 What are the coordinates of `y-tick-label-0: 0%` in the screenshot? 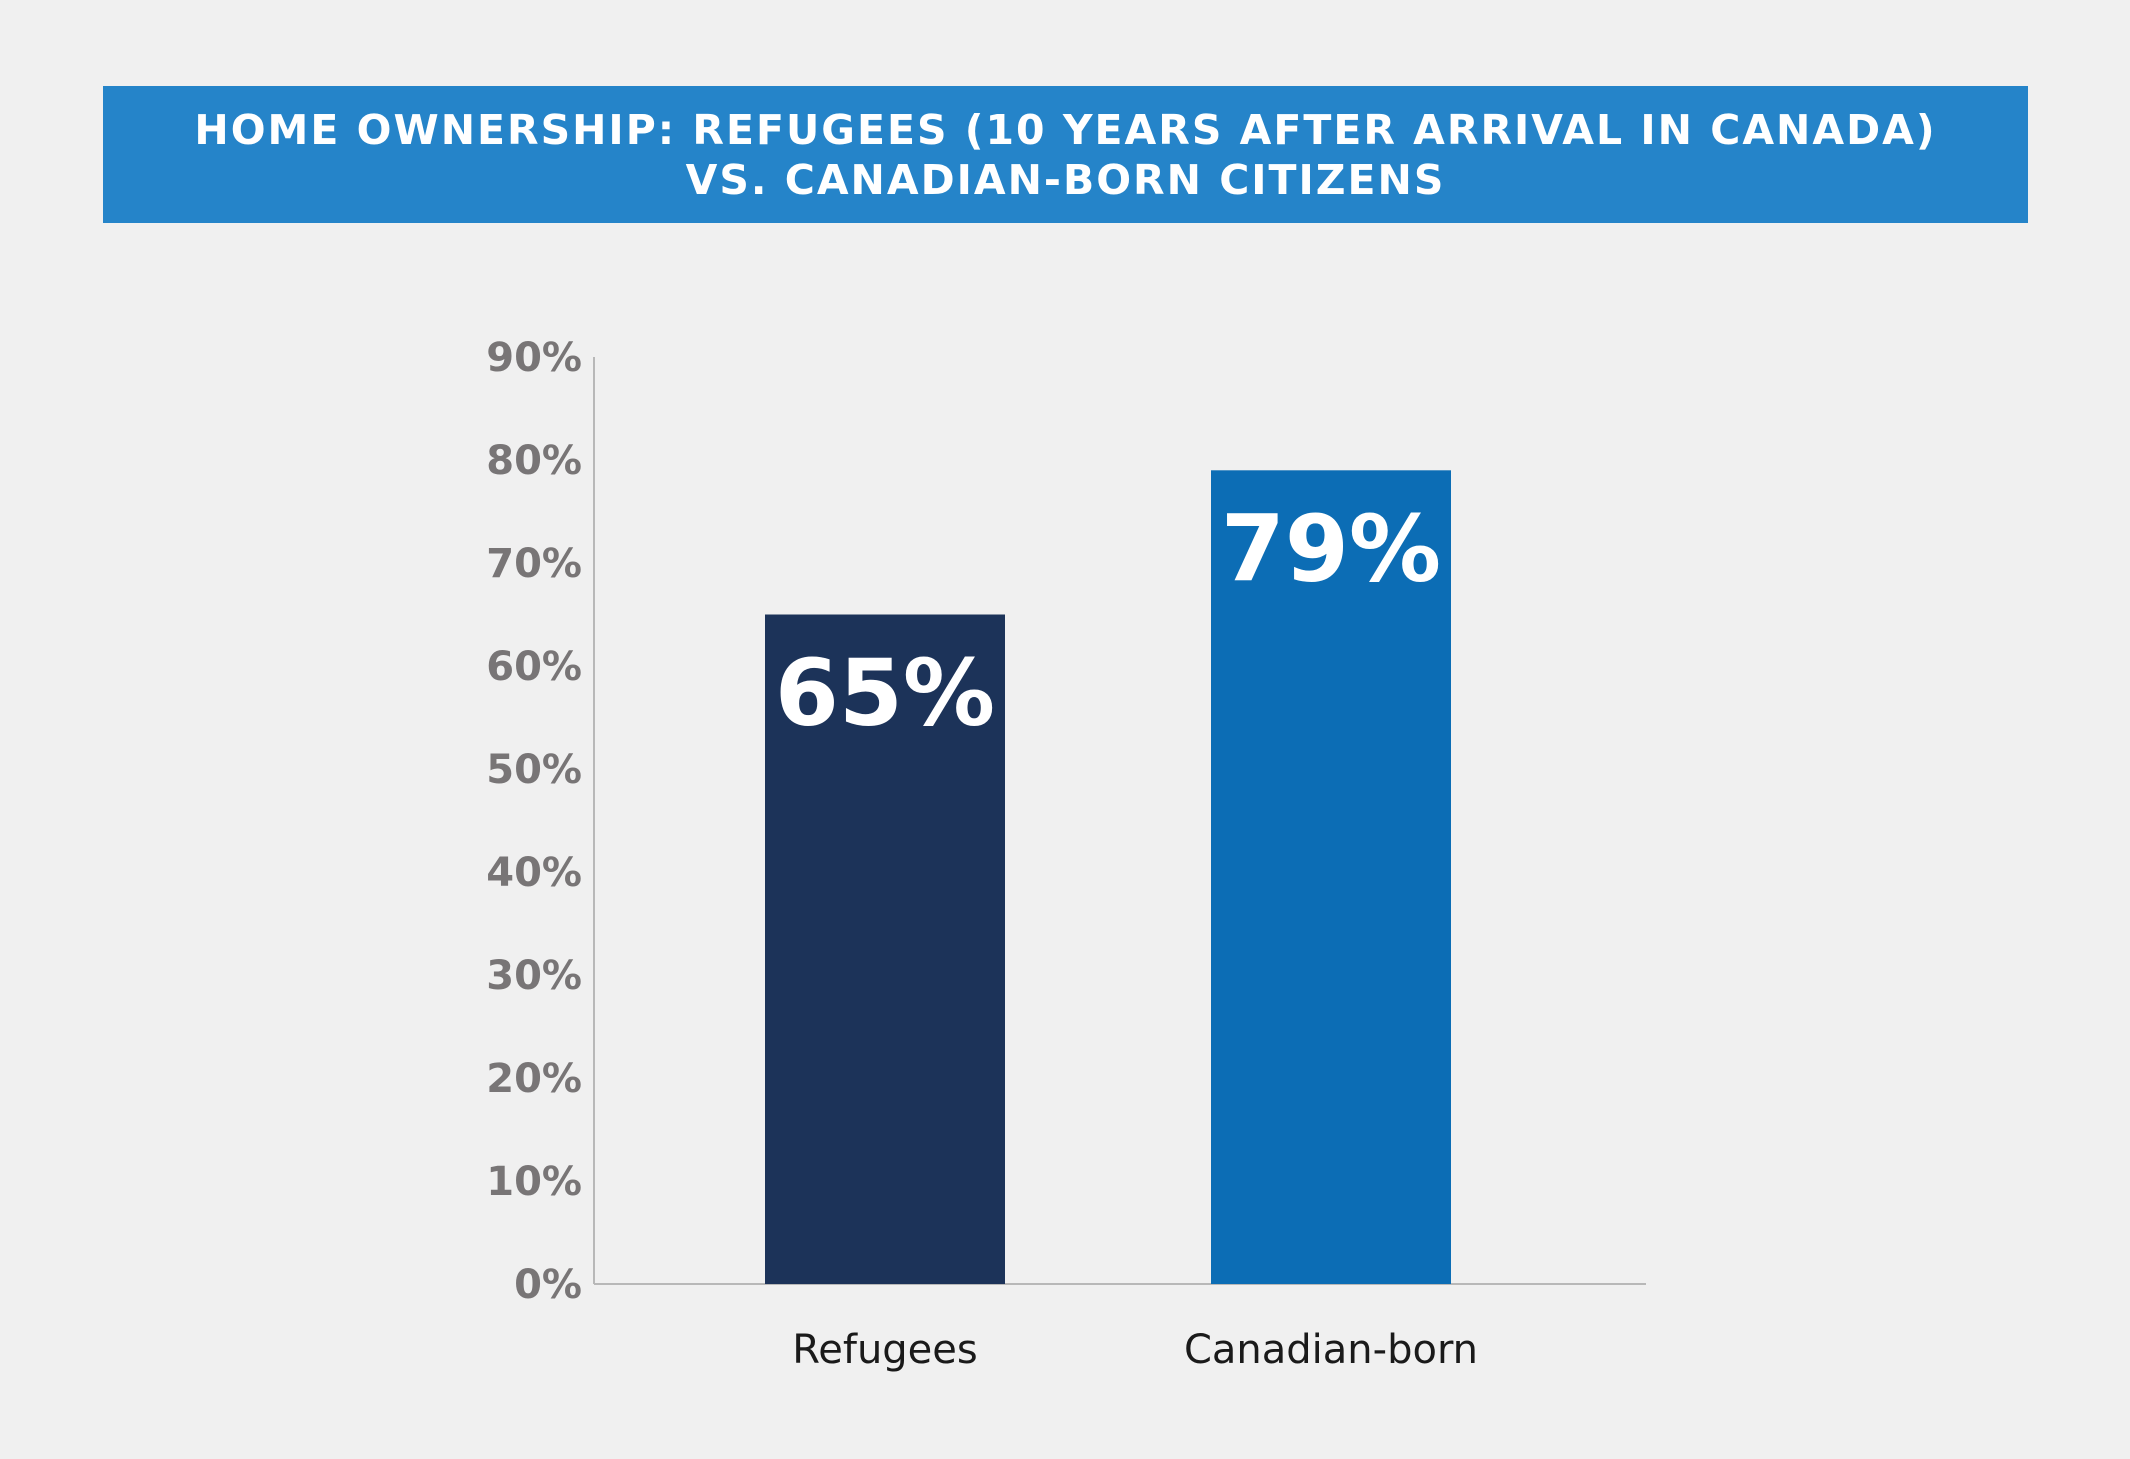 It's located at (548, 1285).